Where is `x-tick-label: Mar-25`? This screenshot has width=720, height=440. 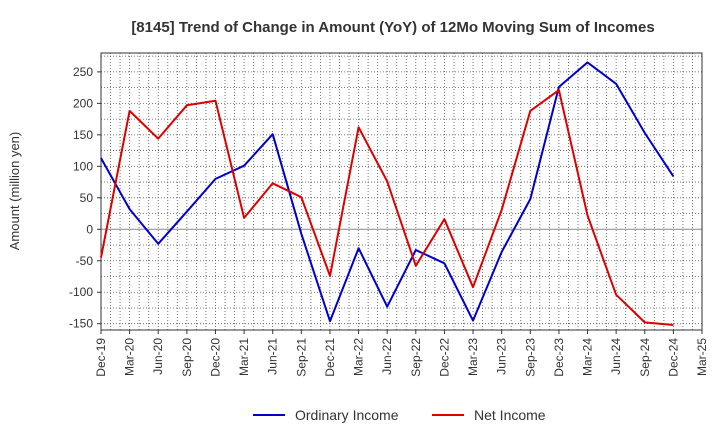
x-tick-label: Mar-25 is located at coordinates (702, 357).